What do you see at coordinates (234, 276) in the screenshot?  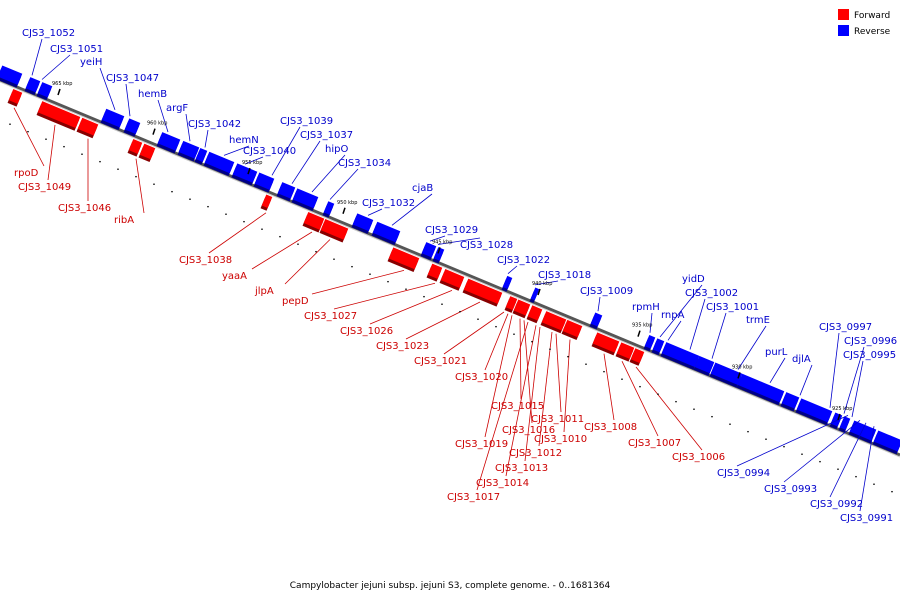 I see `forward-gene-label: yaaA` at bounding box center [234, 276].